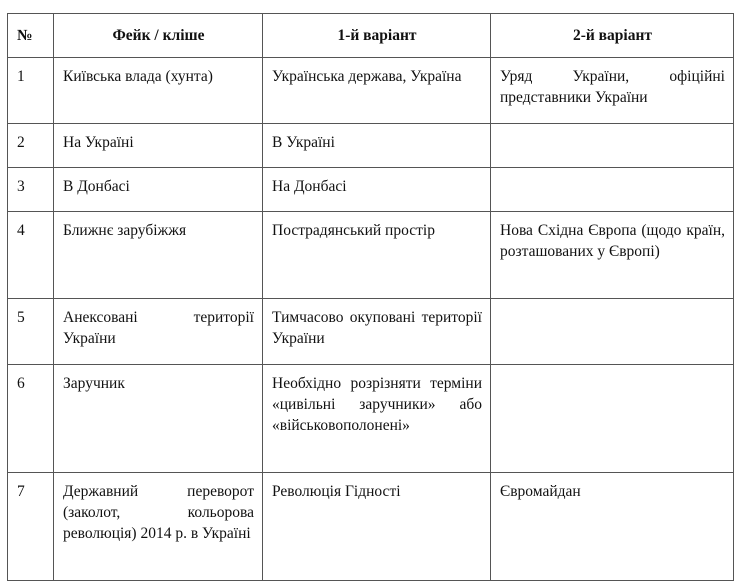 This screenshot has width=740, height=584. I want to click on variant-1-cell: Революція Гідності, so click(376, 526).